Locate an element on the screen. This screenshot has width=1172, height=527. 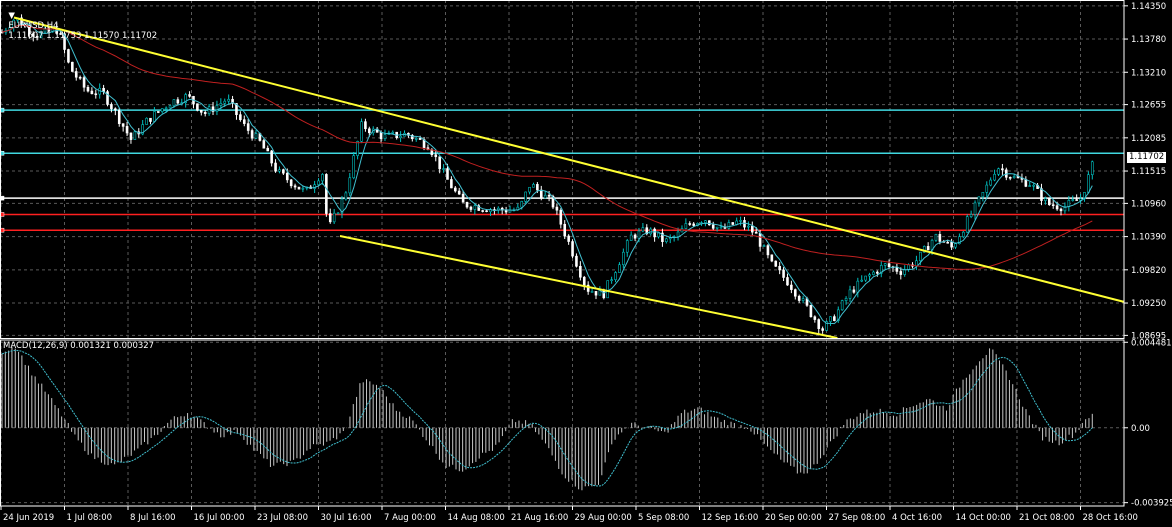
time-tick-label: 5 Sep 08:00 is located at coordinates (663, 518).